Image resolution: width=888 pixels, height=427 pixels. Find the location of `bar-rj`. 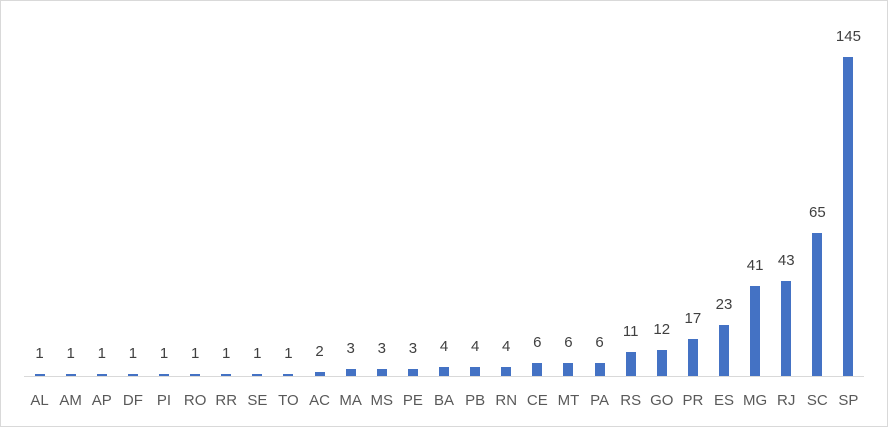

bar-rj is located at coordinates (786, 328).